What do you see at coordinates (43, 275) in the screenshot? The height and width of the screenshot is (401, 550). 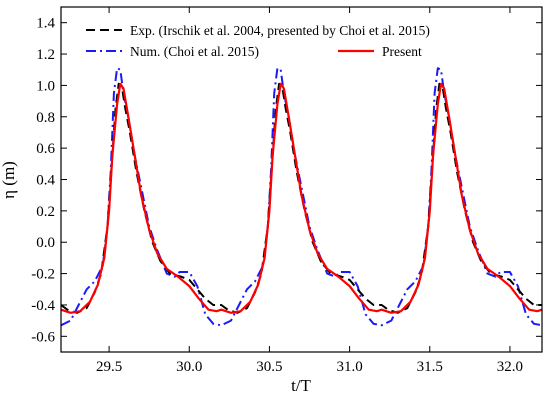 I see `y-tick-label: -0.2` at bounding box center [43, 275].